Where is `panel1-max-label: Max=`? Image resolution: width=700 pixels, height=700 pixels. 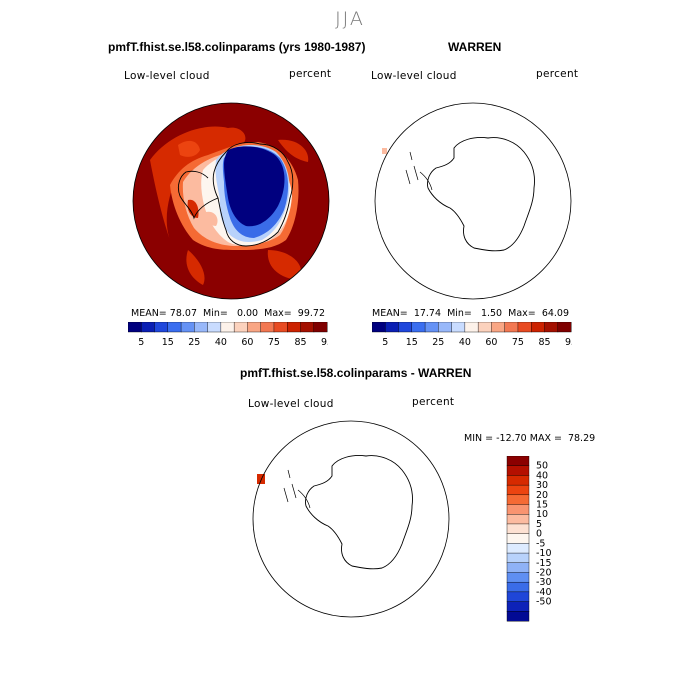 panel1-max-label: Max= is located at coordinates (278, 313).